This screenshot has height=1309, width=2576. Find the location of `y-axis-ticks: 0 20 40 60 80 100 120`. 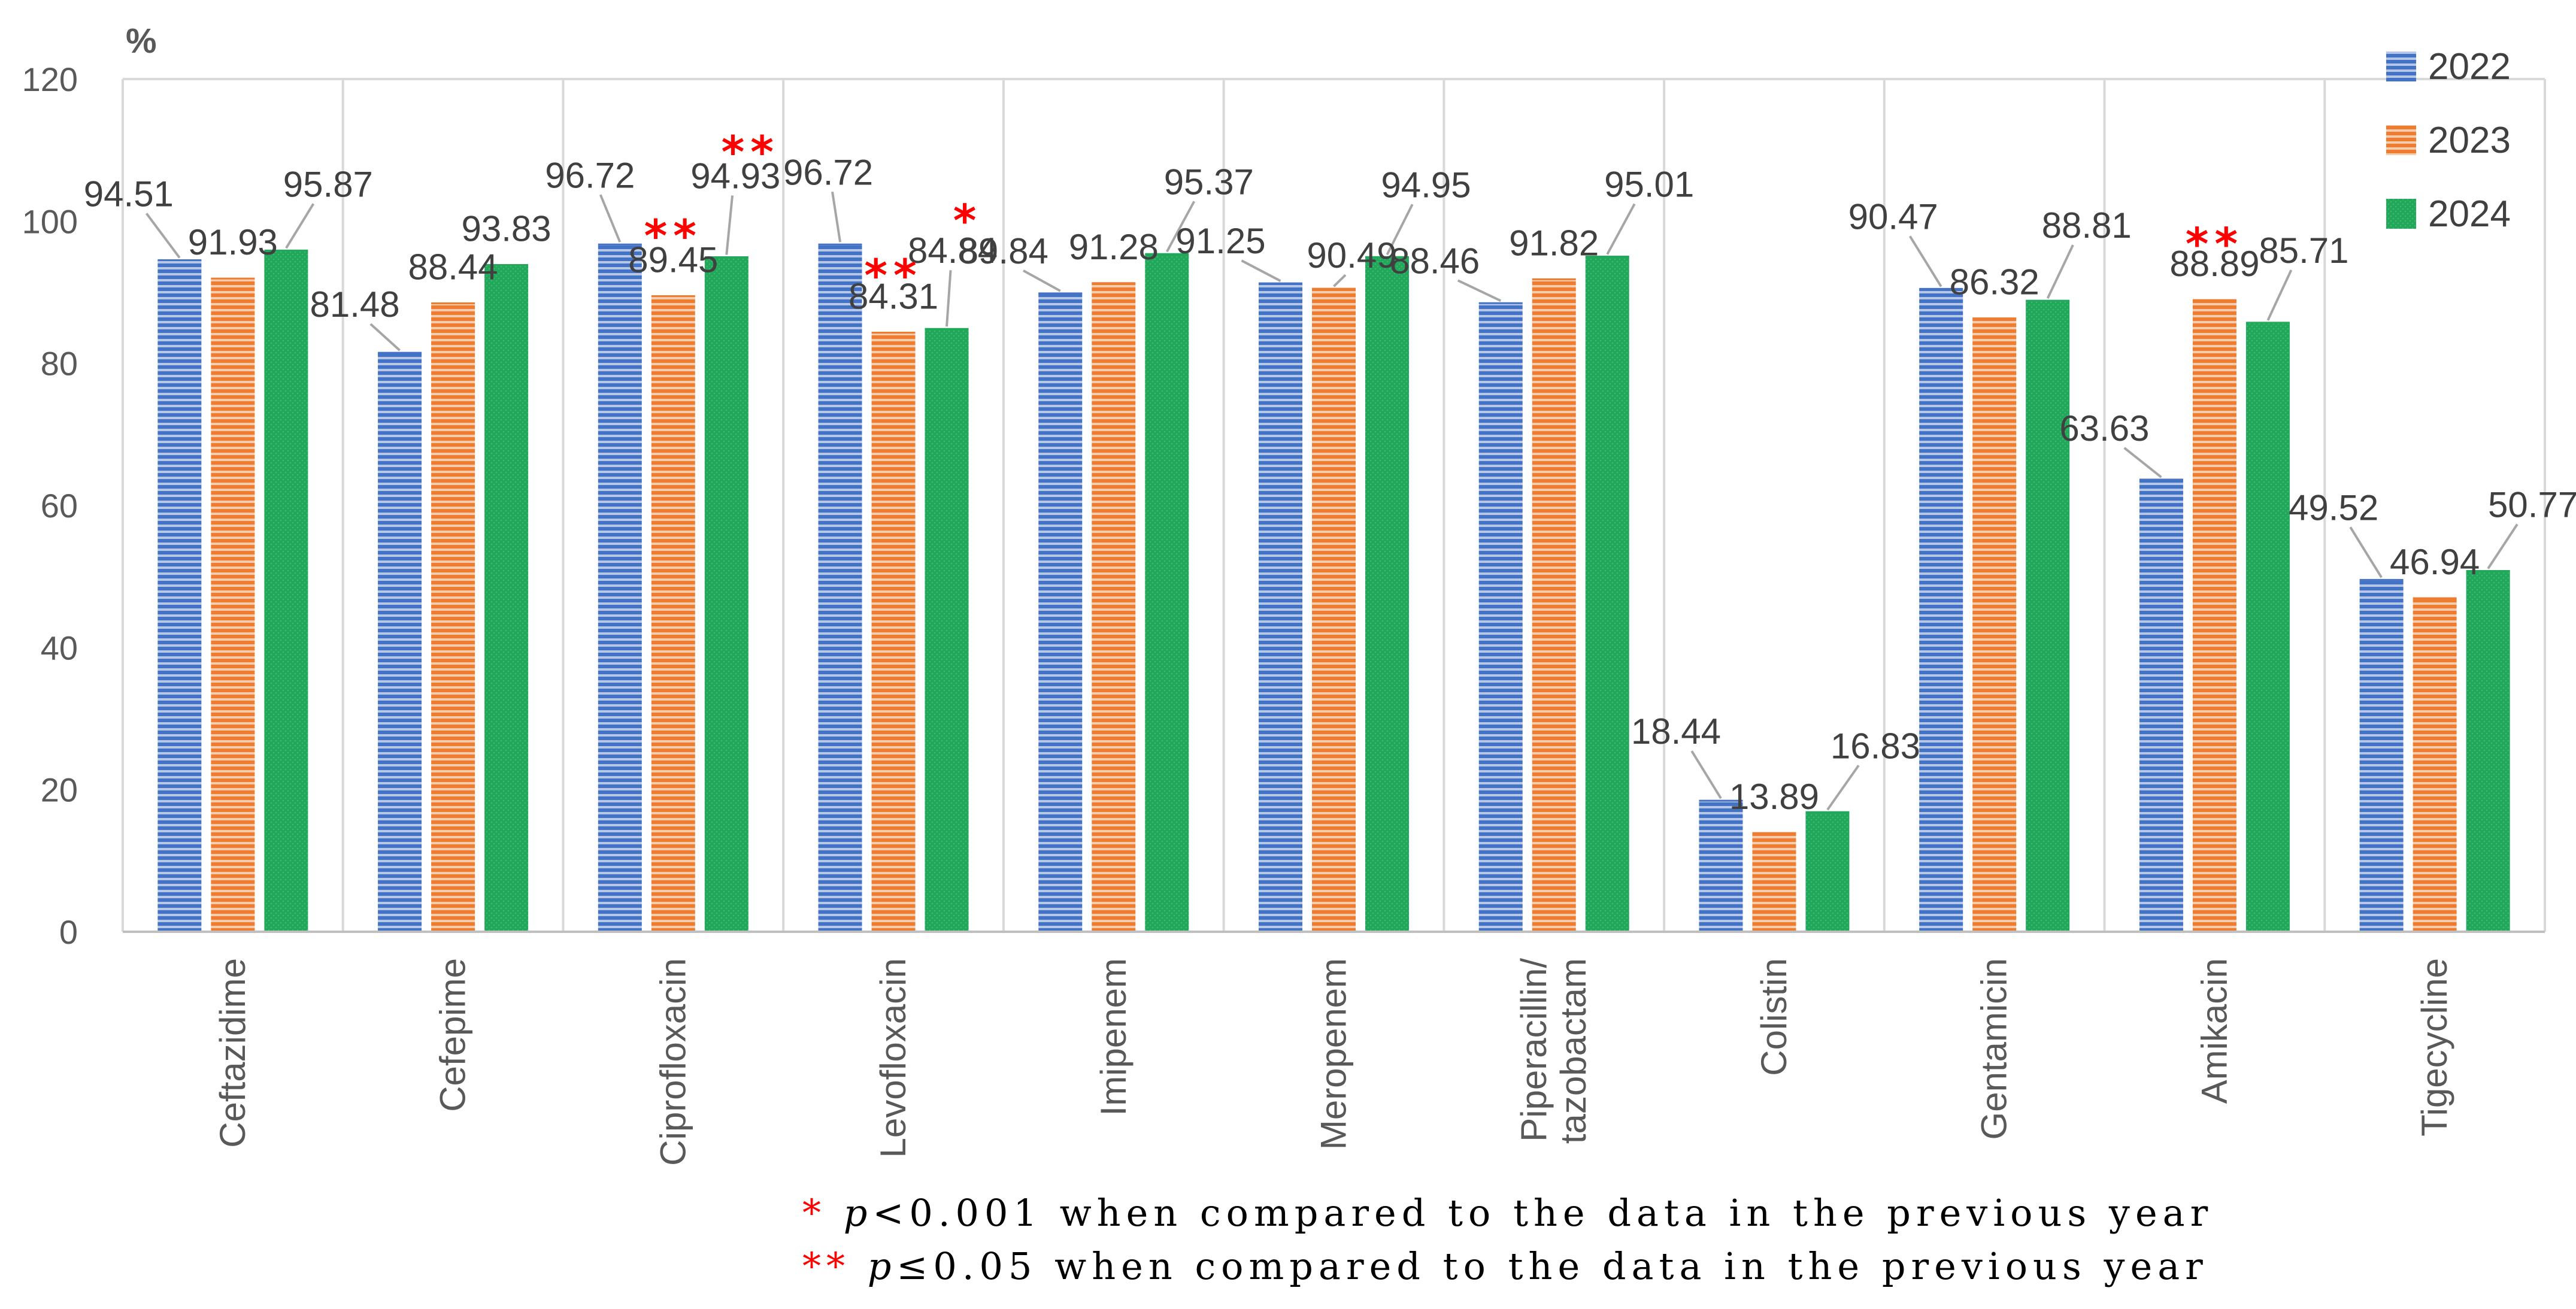

y-axis-ticks: 0 20 40 60 80 100 120 is located at coordinates (50, 505).